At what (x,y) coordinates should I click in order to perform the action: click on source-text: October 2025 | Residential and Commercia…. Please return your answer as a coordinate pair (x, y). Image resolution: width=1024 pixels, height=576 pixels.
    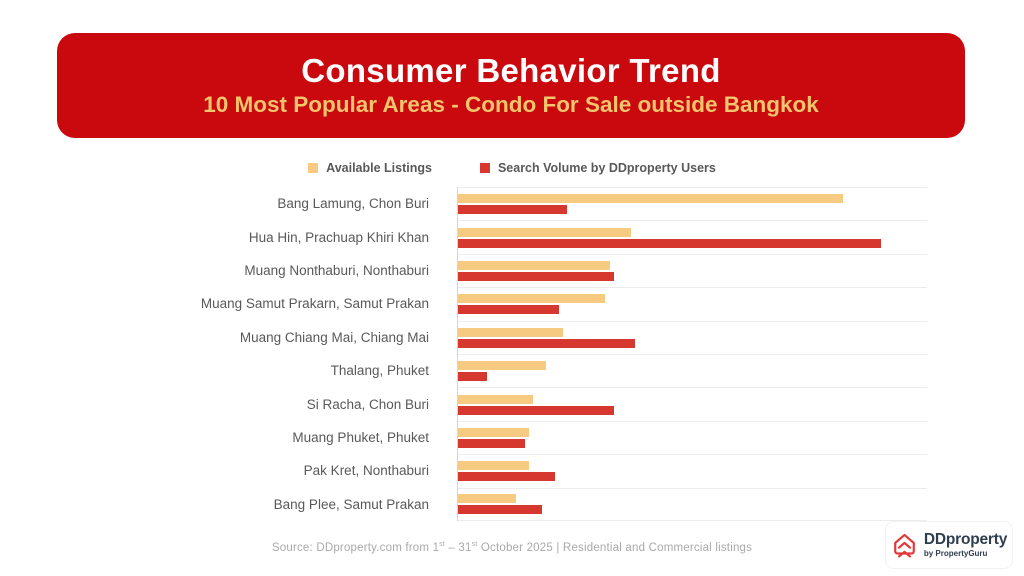
    Looking at the image, I should click on (615, 547).